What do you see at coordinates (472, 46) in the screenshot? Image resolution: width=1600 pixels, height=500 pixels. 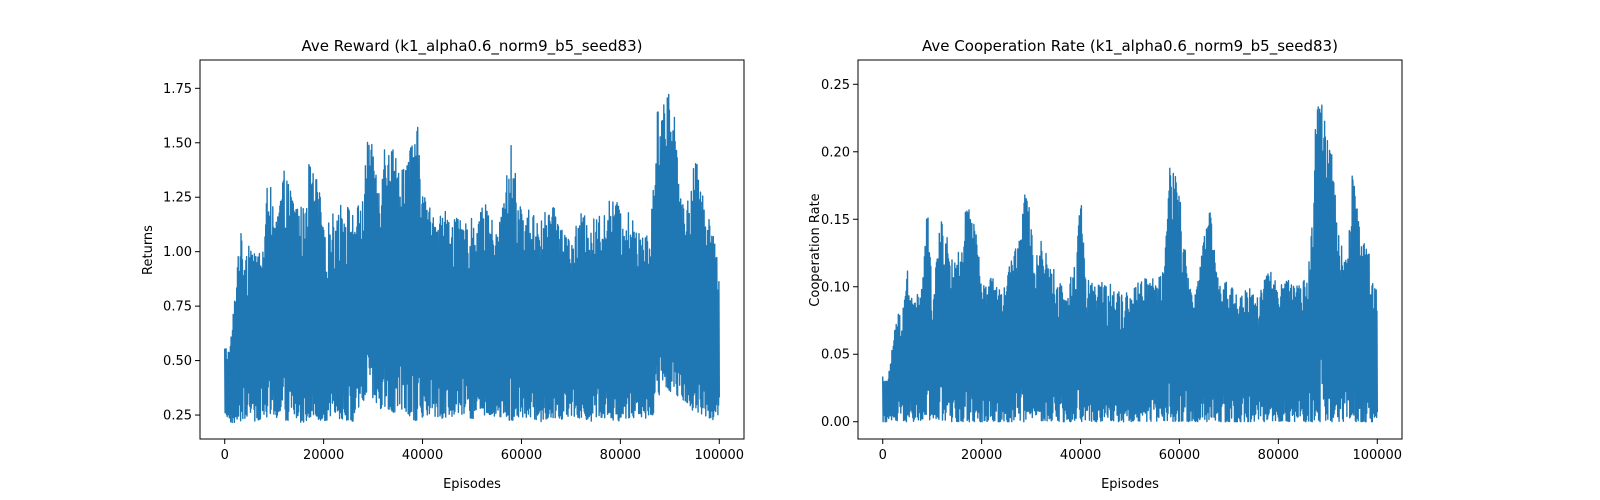 I see `reward-chart-title: Ave Reward (k1_alpha0.6_norm9_b5_seed83)` at bounding box center [472, 46].